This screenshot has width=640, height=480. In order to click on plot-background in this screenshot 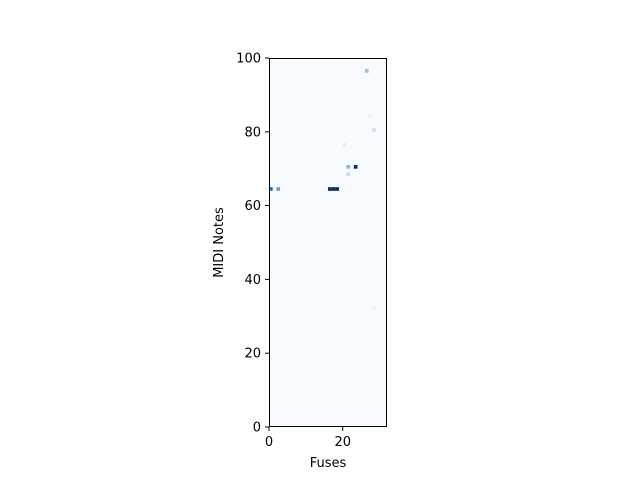, I will do `click(328, 242)`.